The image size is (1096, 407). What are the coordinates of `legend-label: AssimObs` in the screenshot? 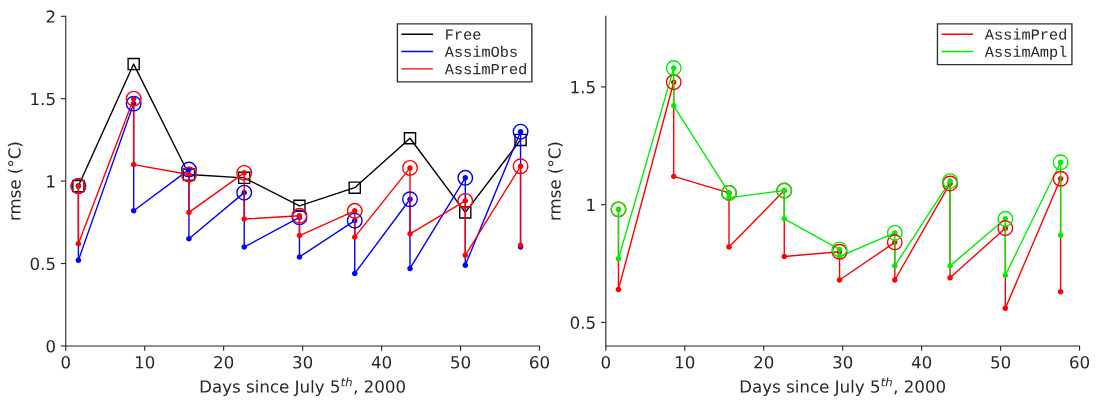 It's located at (480, 51).